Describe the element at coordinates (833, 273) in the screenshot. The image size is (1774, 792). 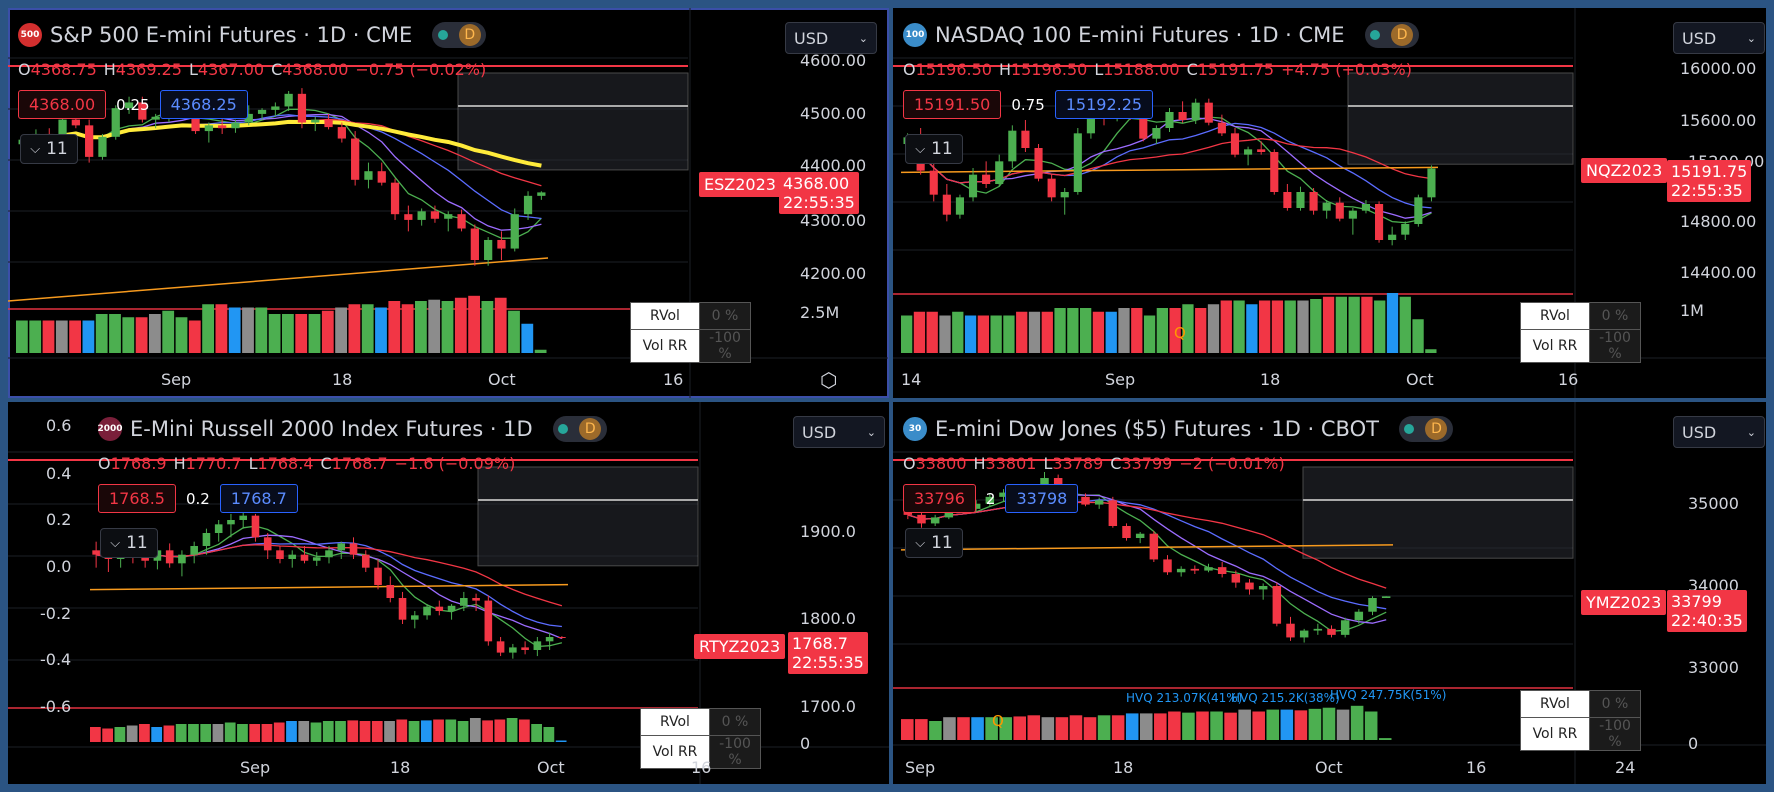
I see `price-axis-label: 4200.00` at that location.